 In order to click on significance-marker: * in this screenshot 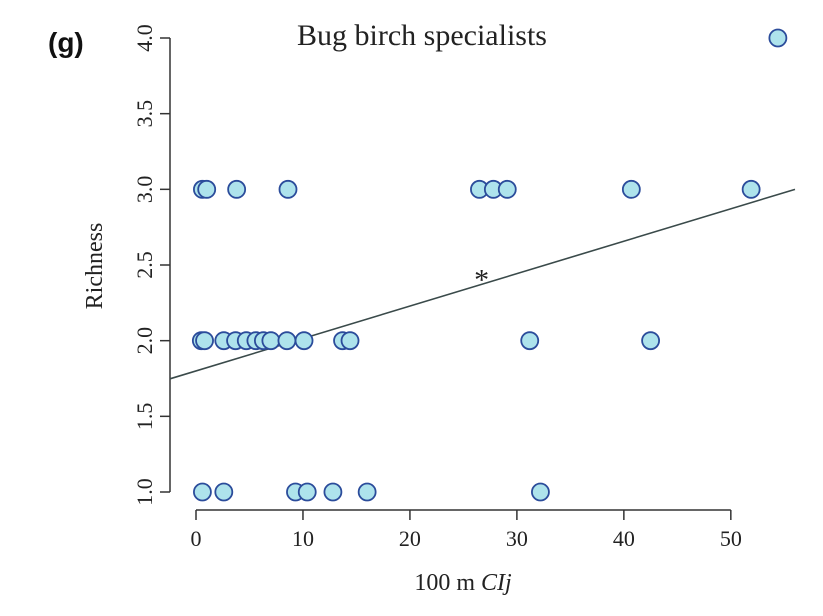, I will do `click(481, 280)`.